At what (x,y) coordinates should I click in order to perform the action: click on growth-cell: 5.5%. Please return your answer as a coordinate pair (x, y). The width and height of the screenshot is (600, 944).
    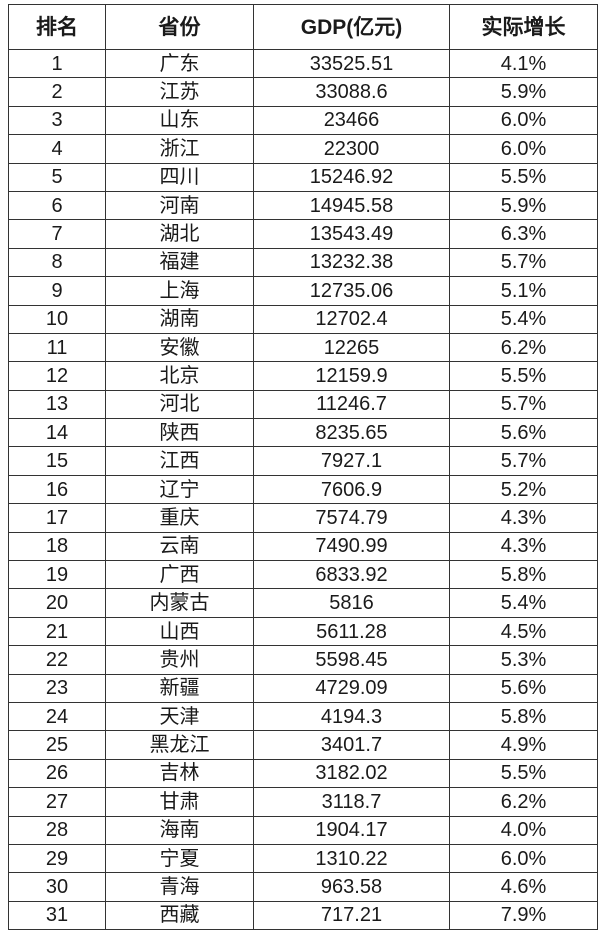
    Looking at the image, I should click on (523, 773).